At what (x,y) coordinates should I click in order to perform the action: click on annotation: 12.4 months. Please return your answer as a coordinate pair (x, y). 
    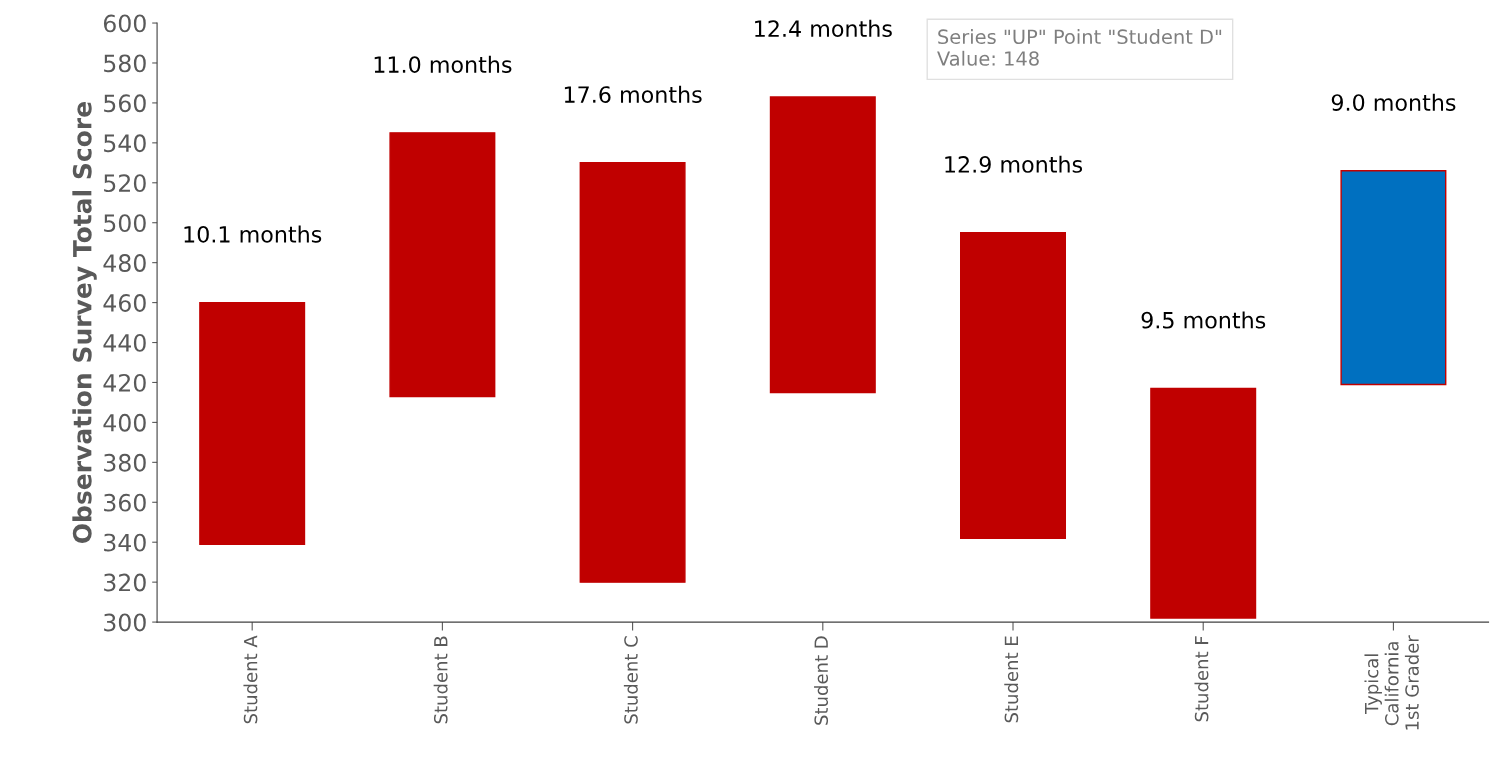
    Looking at the image, I should click on (823, 28).